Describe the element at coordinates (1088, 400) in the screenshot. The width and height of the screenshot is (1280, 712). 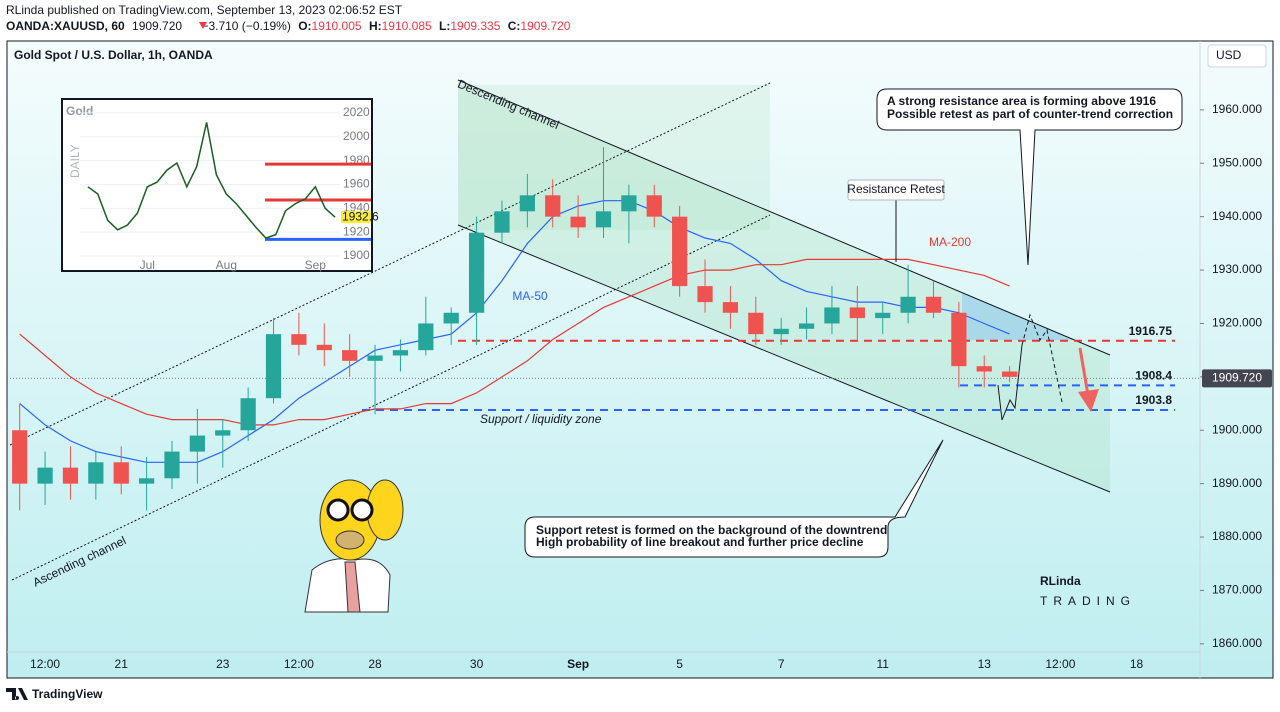
I see `arrow-head` at that location.